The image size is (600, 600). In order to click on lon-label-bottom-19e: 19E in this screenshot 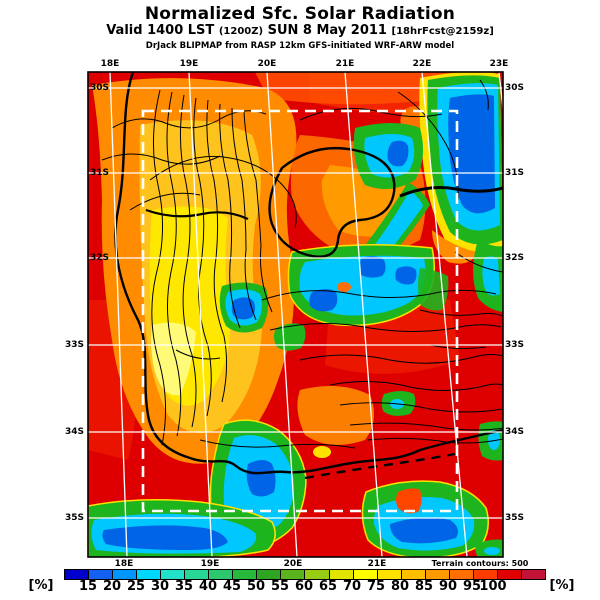, I will do `click(210, 564)`.